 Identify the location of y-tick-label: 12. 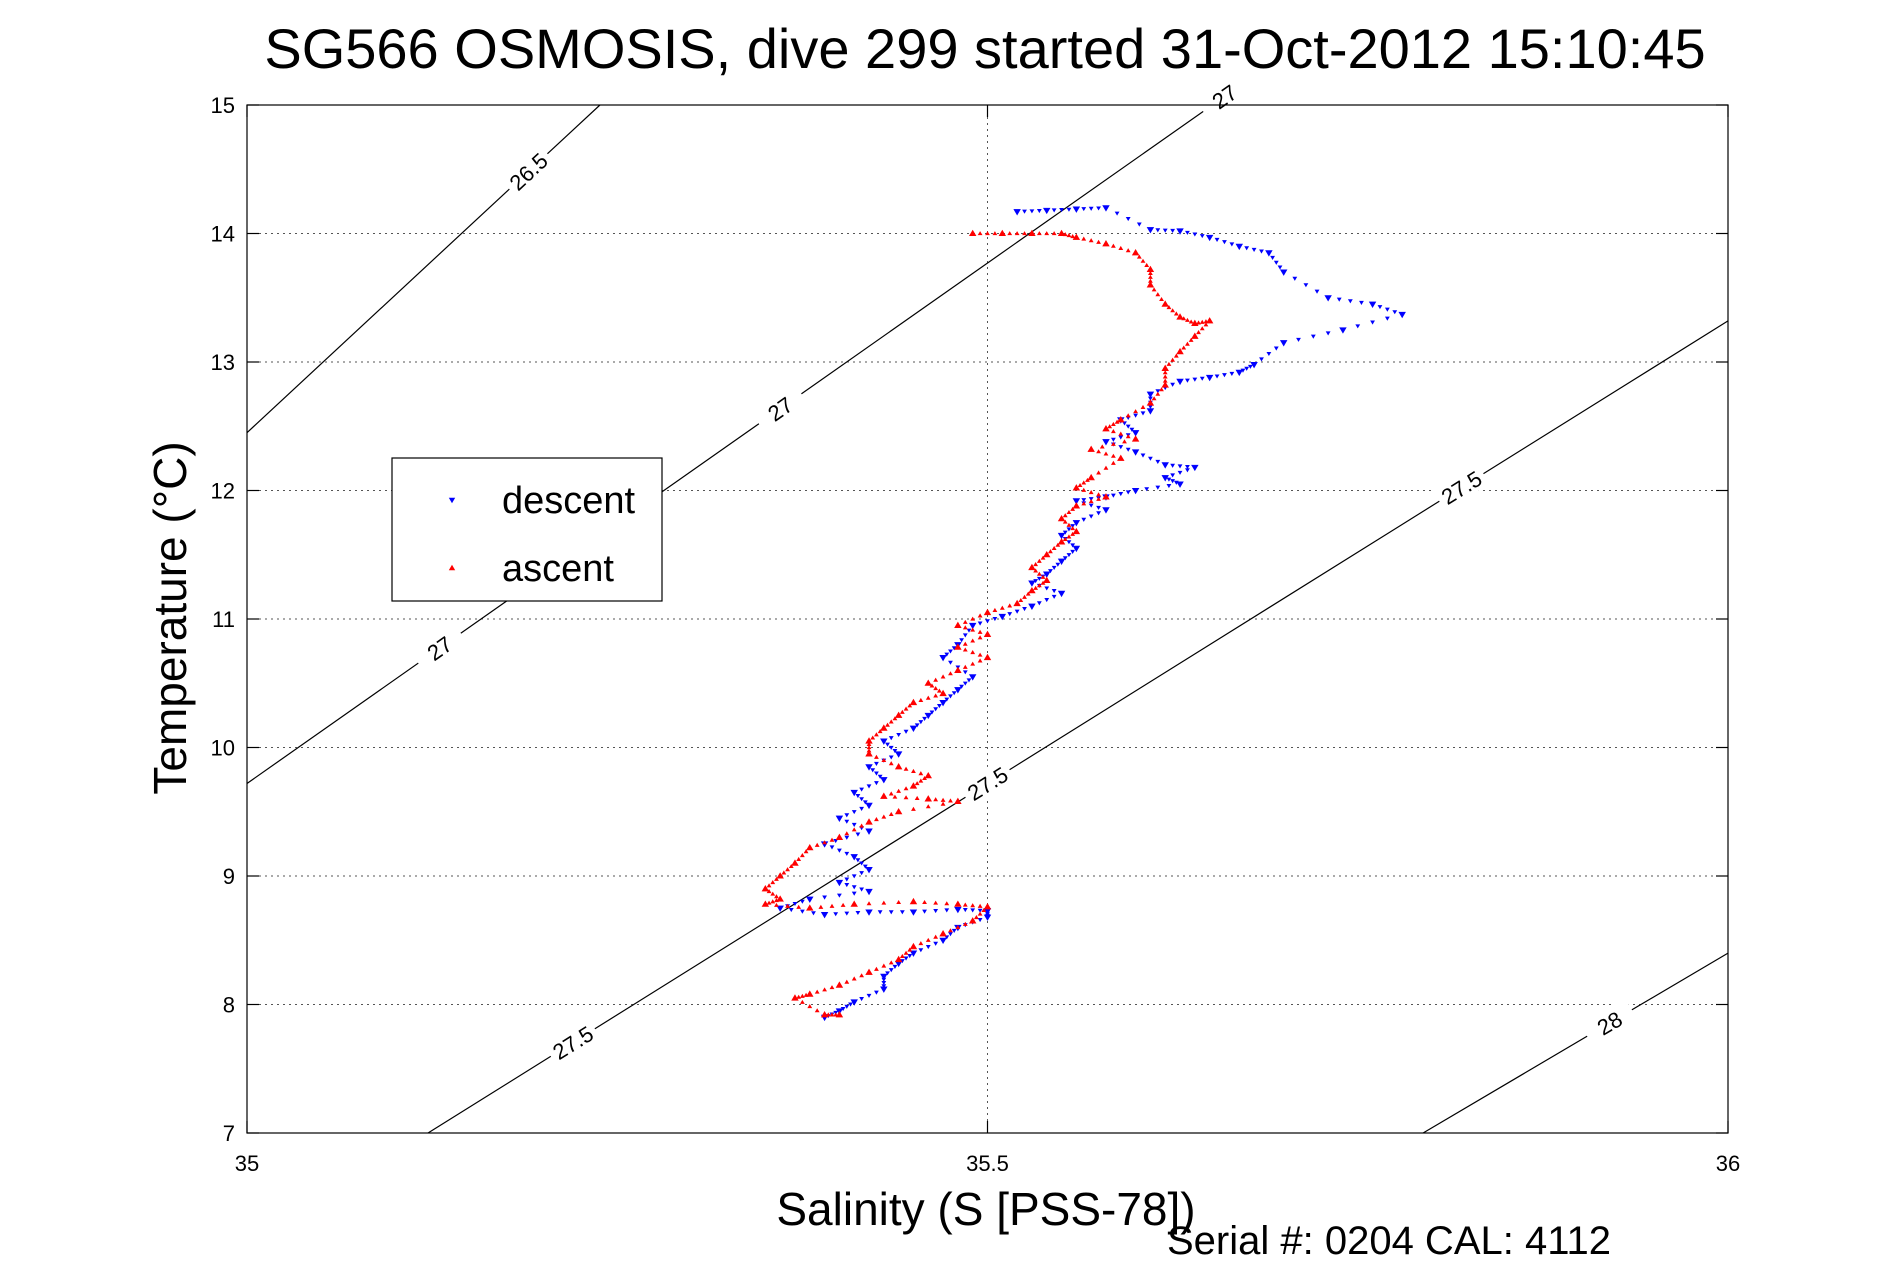
(223, 491).